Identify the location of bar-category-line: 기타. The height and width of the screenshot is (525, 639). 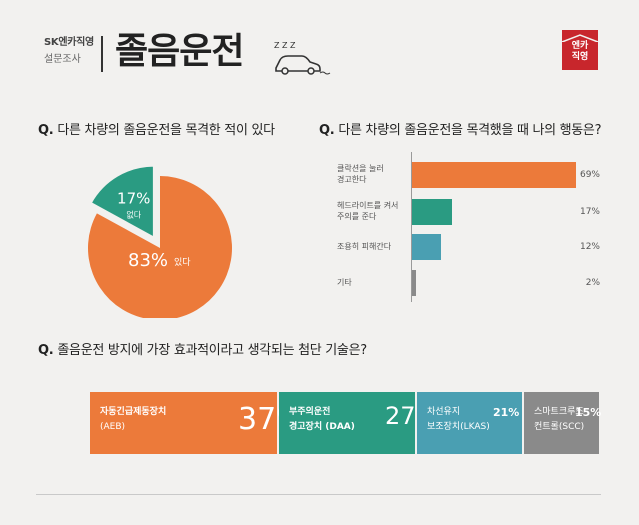
(344, 282).